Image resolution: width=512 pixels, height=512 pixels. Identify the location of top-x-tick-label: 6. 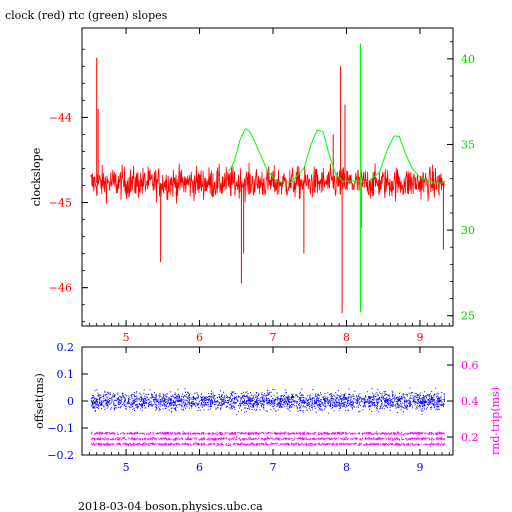
(199, 337).